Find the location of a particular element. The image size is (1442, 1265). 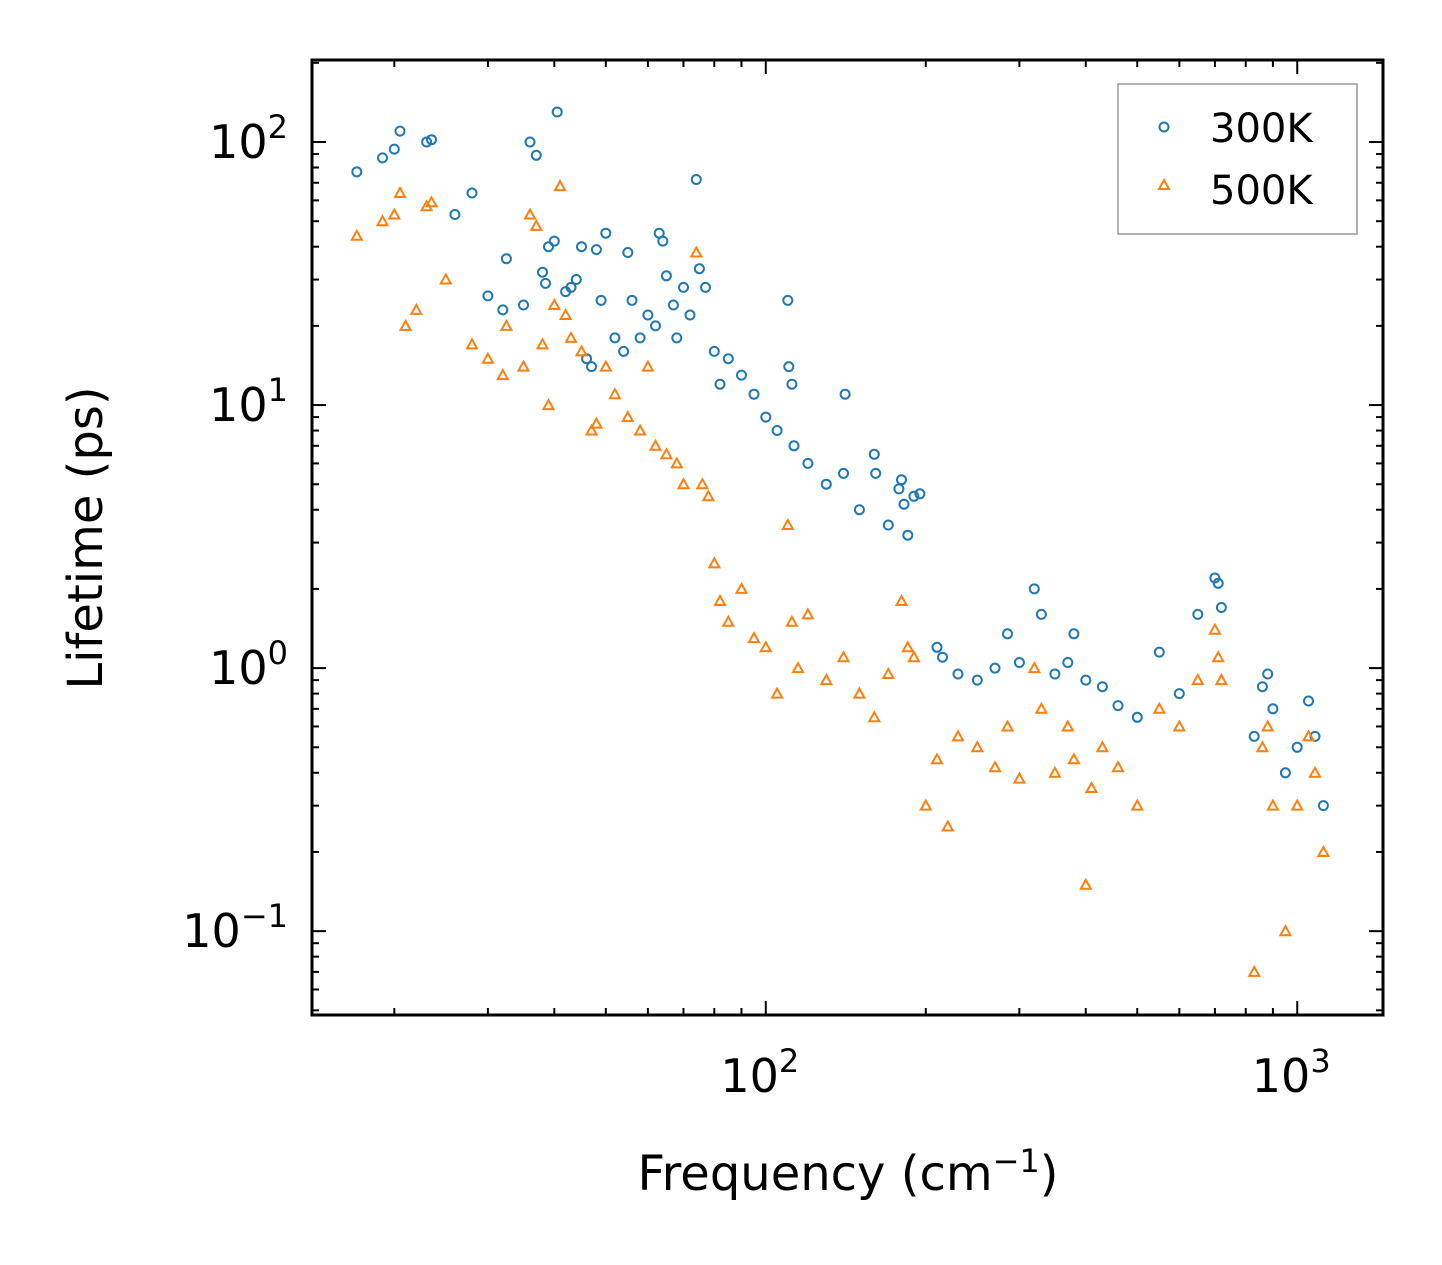

x-tick-label: 103 is located at coordinates (1291, 1072).